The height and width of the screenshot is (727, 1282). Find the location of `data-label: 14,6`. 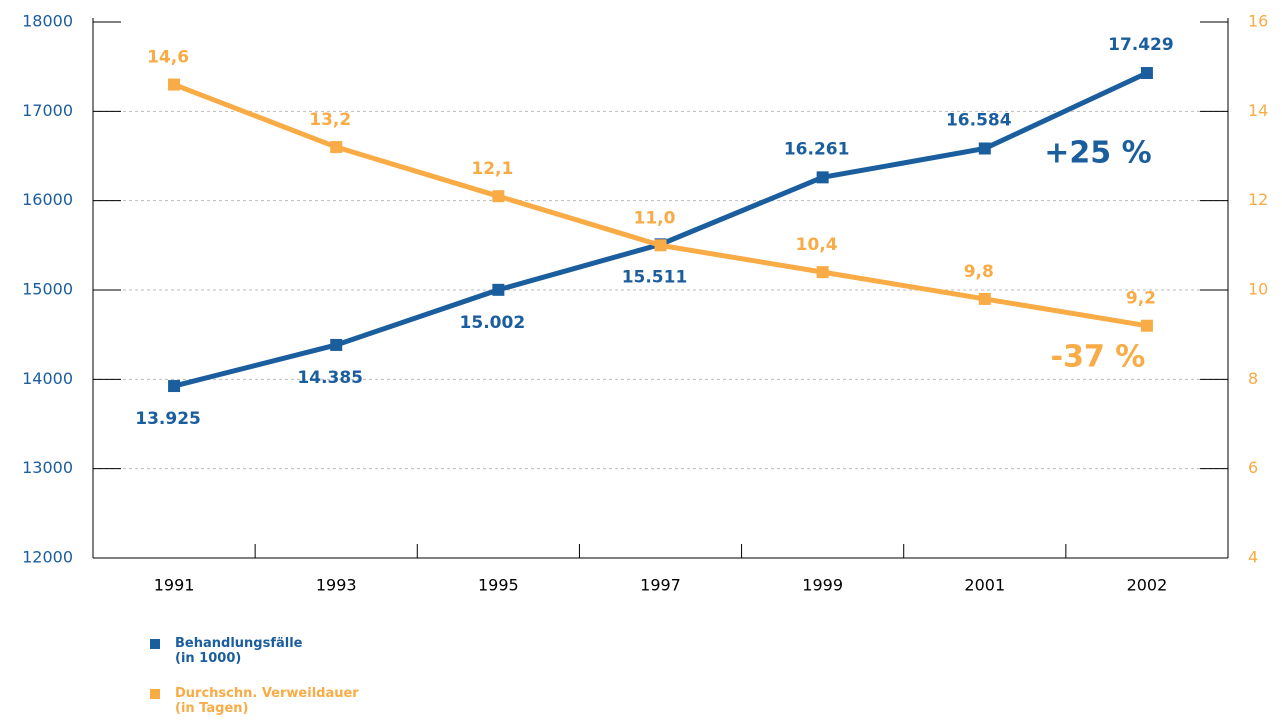

data-label: 14,6 is located at coordinates (168, 58).